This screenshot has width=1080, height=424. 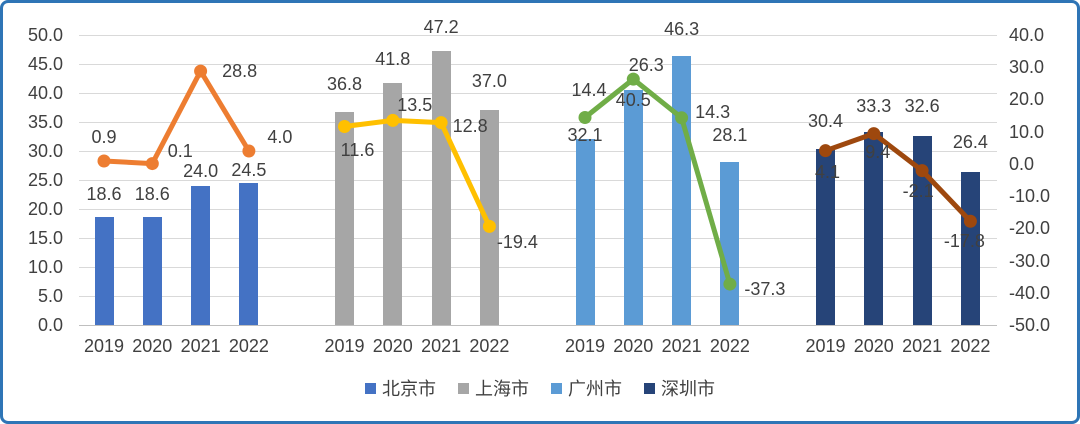 What do you see at coordinates (682, 29) in the screenshot?
I see `bar-value-label-guangzhou-2021: 46.3` at bounding box center [682, 29].